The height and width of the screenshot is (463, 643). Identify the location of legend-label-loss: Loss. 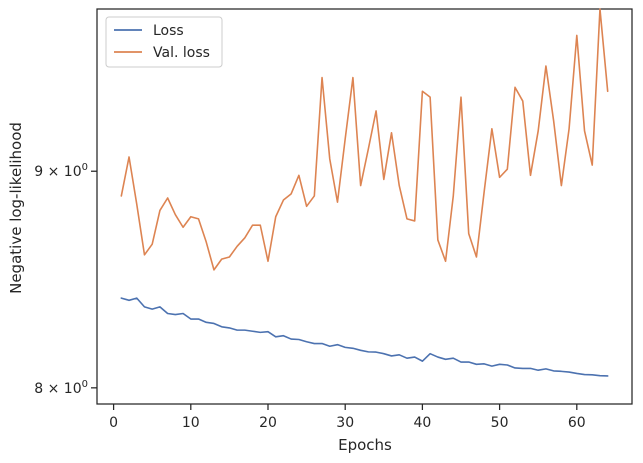
(168, 31).